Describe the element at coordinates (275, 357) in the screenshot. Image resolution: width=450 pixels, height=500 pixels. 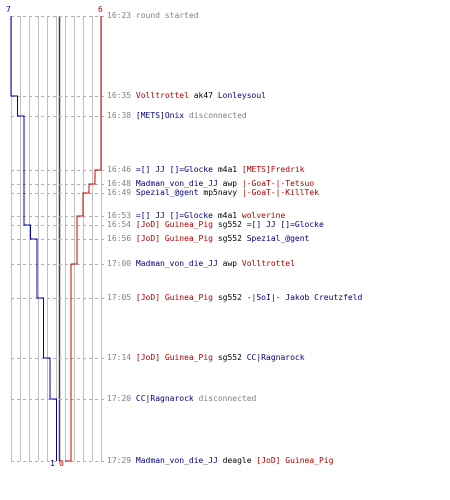
I see `victim-name: CC|Ragnarock` at that location.